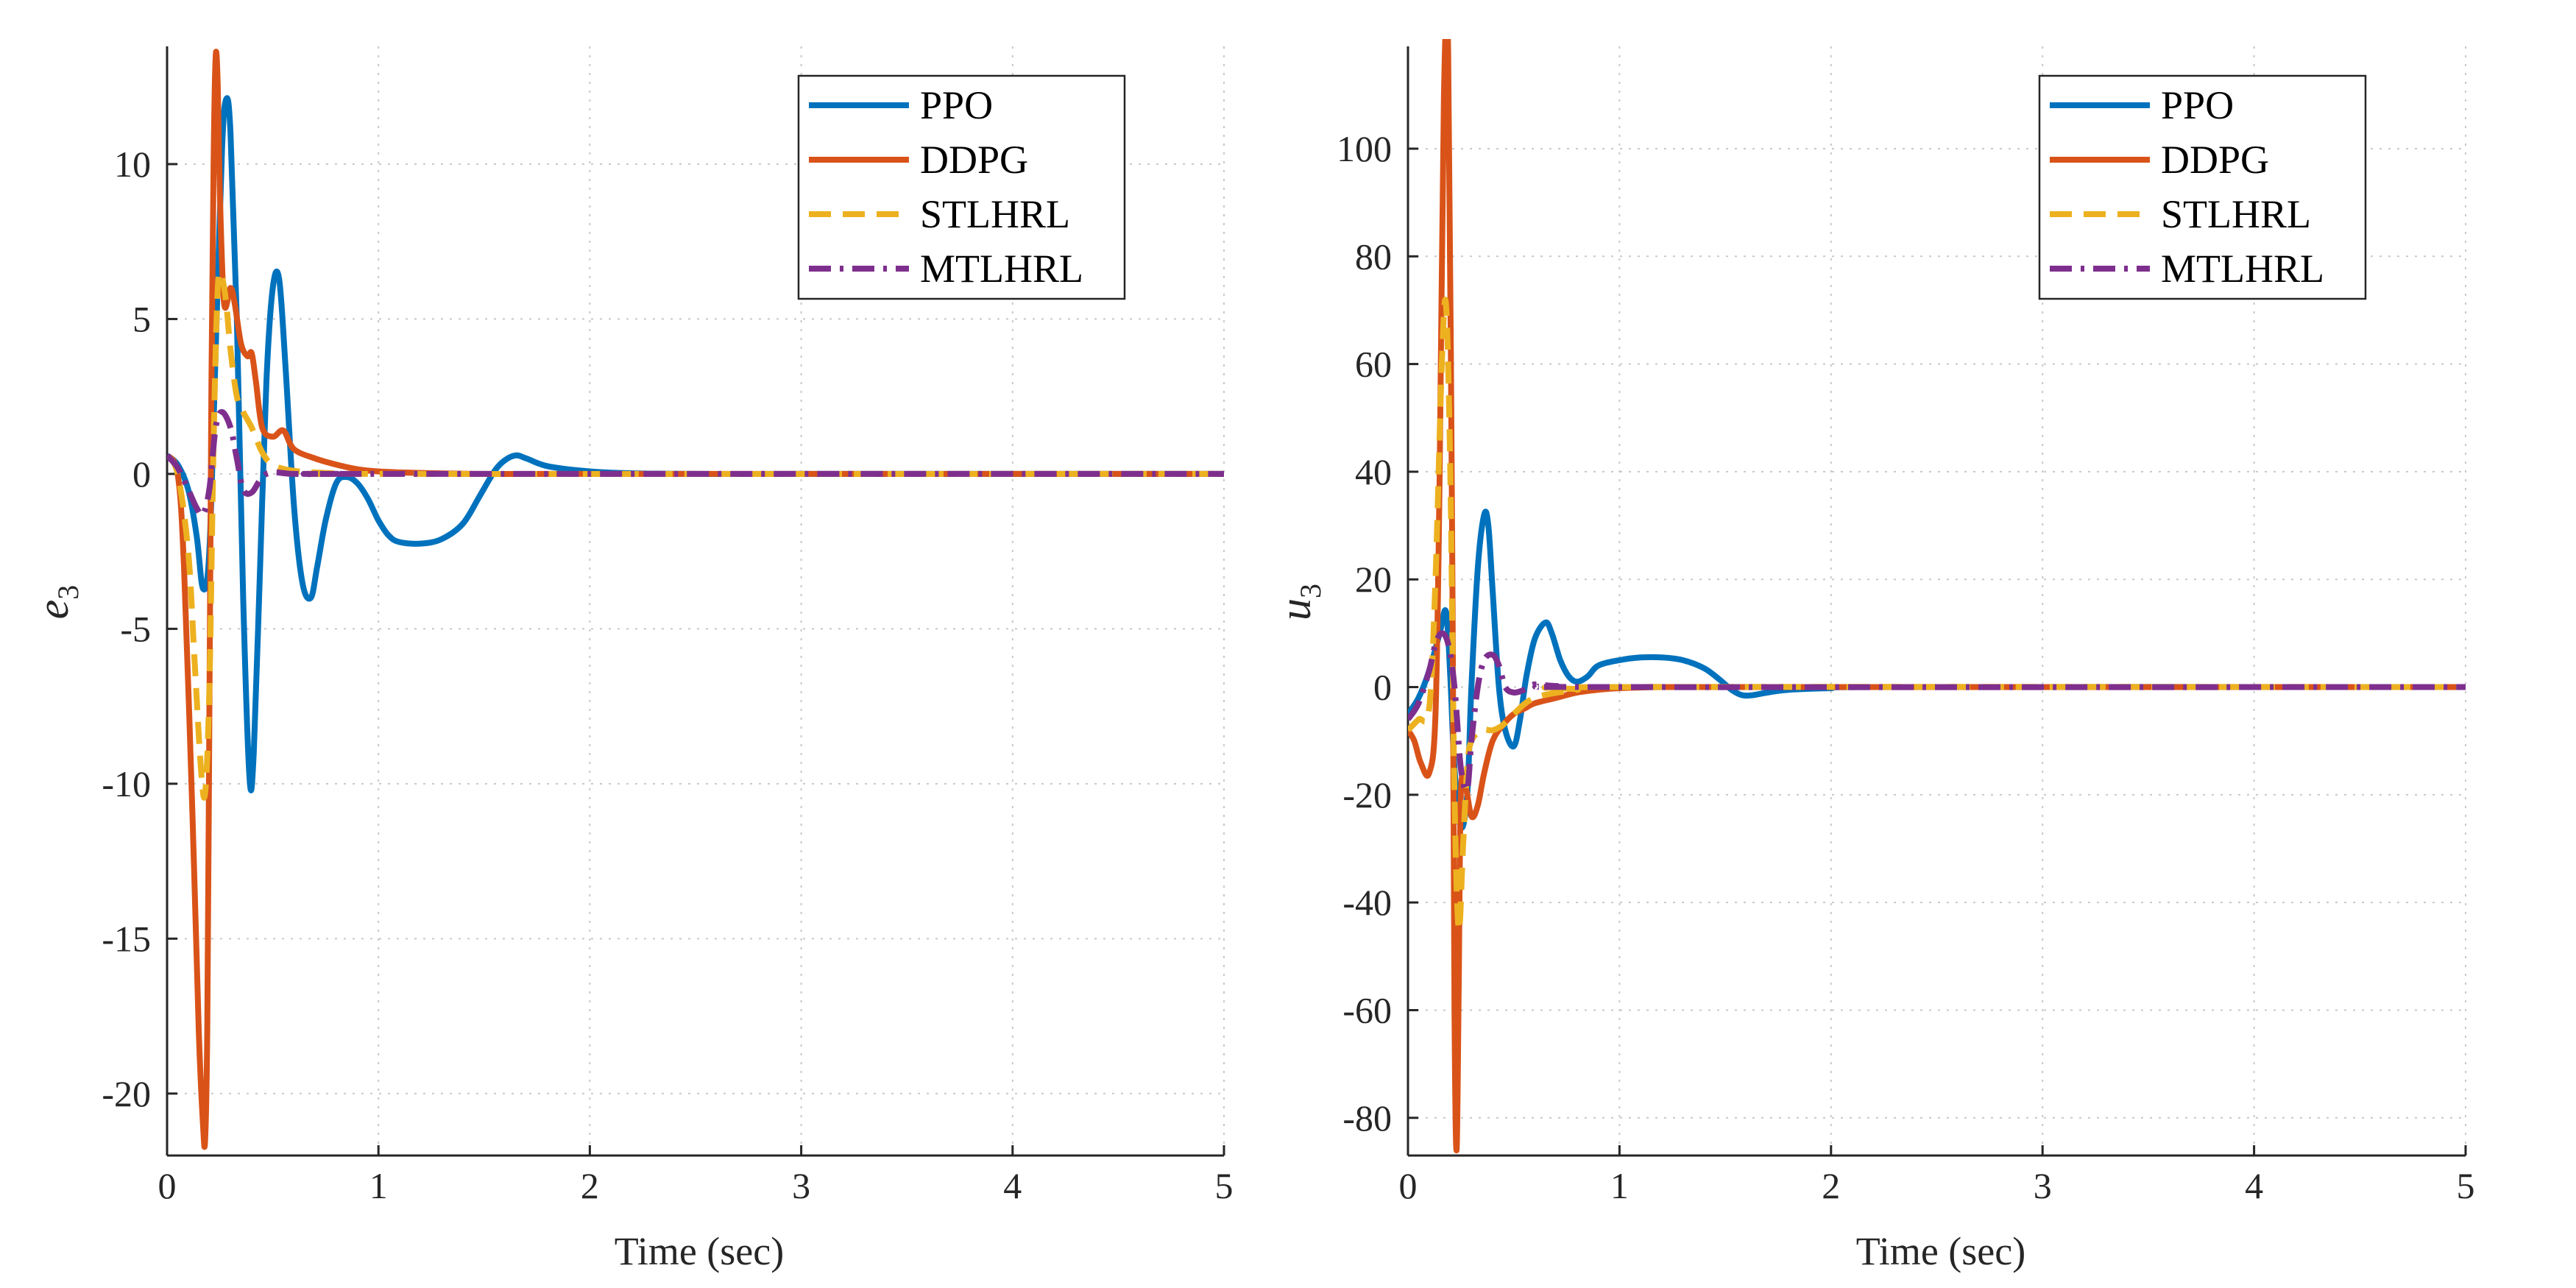 Image resolution: width=2576 pixels, height=1288 pixels. Describe the element at coordinates (590, 1185) in the screenshot. I see `left-x-tick-label-2: 2` at that location.